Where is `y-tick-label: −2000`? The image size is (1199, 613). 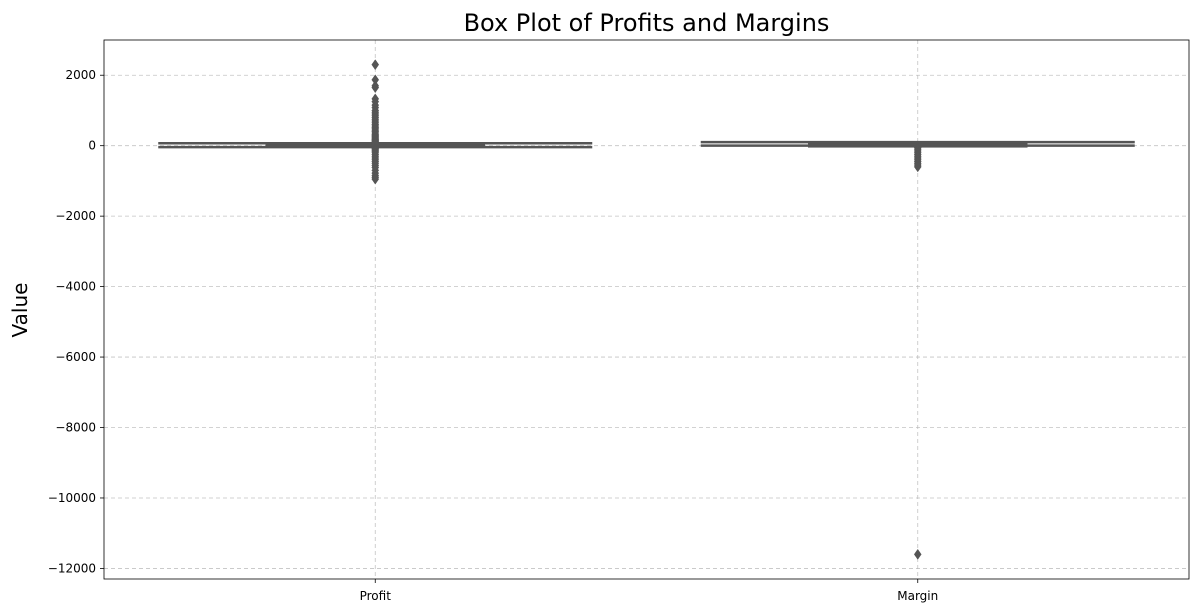 y-tick-label: −2000 is located at coordinates (75, 216).